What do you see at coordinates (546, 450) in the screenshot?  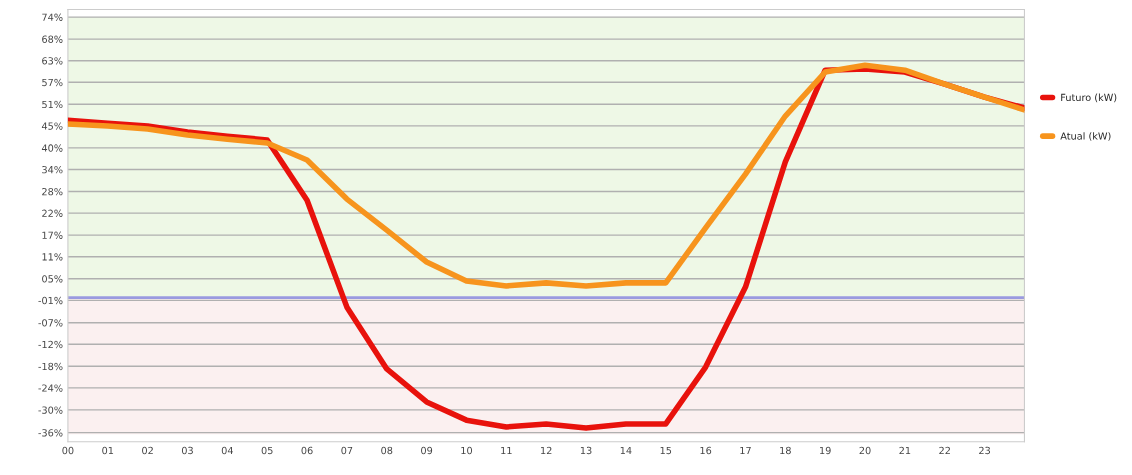 I see `x-tick-label: 12` at bounding box center [546, 450].